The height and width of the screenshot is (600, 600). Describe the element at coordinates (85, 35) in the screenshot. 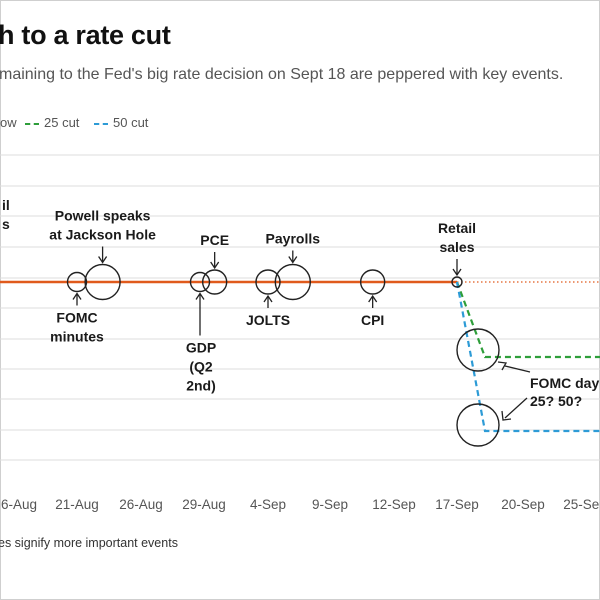

I see `chart-title: h to a rate cut` at that location.